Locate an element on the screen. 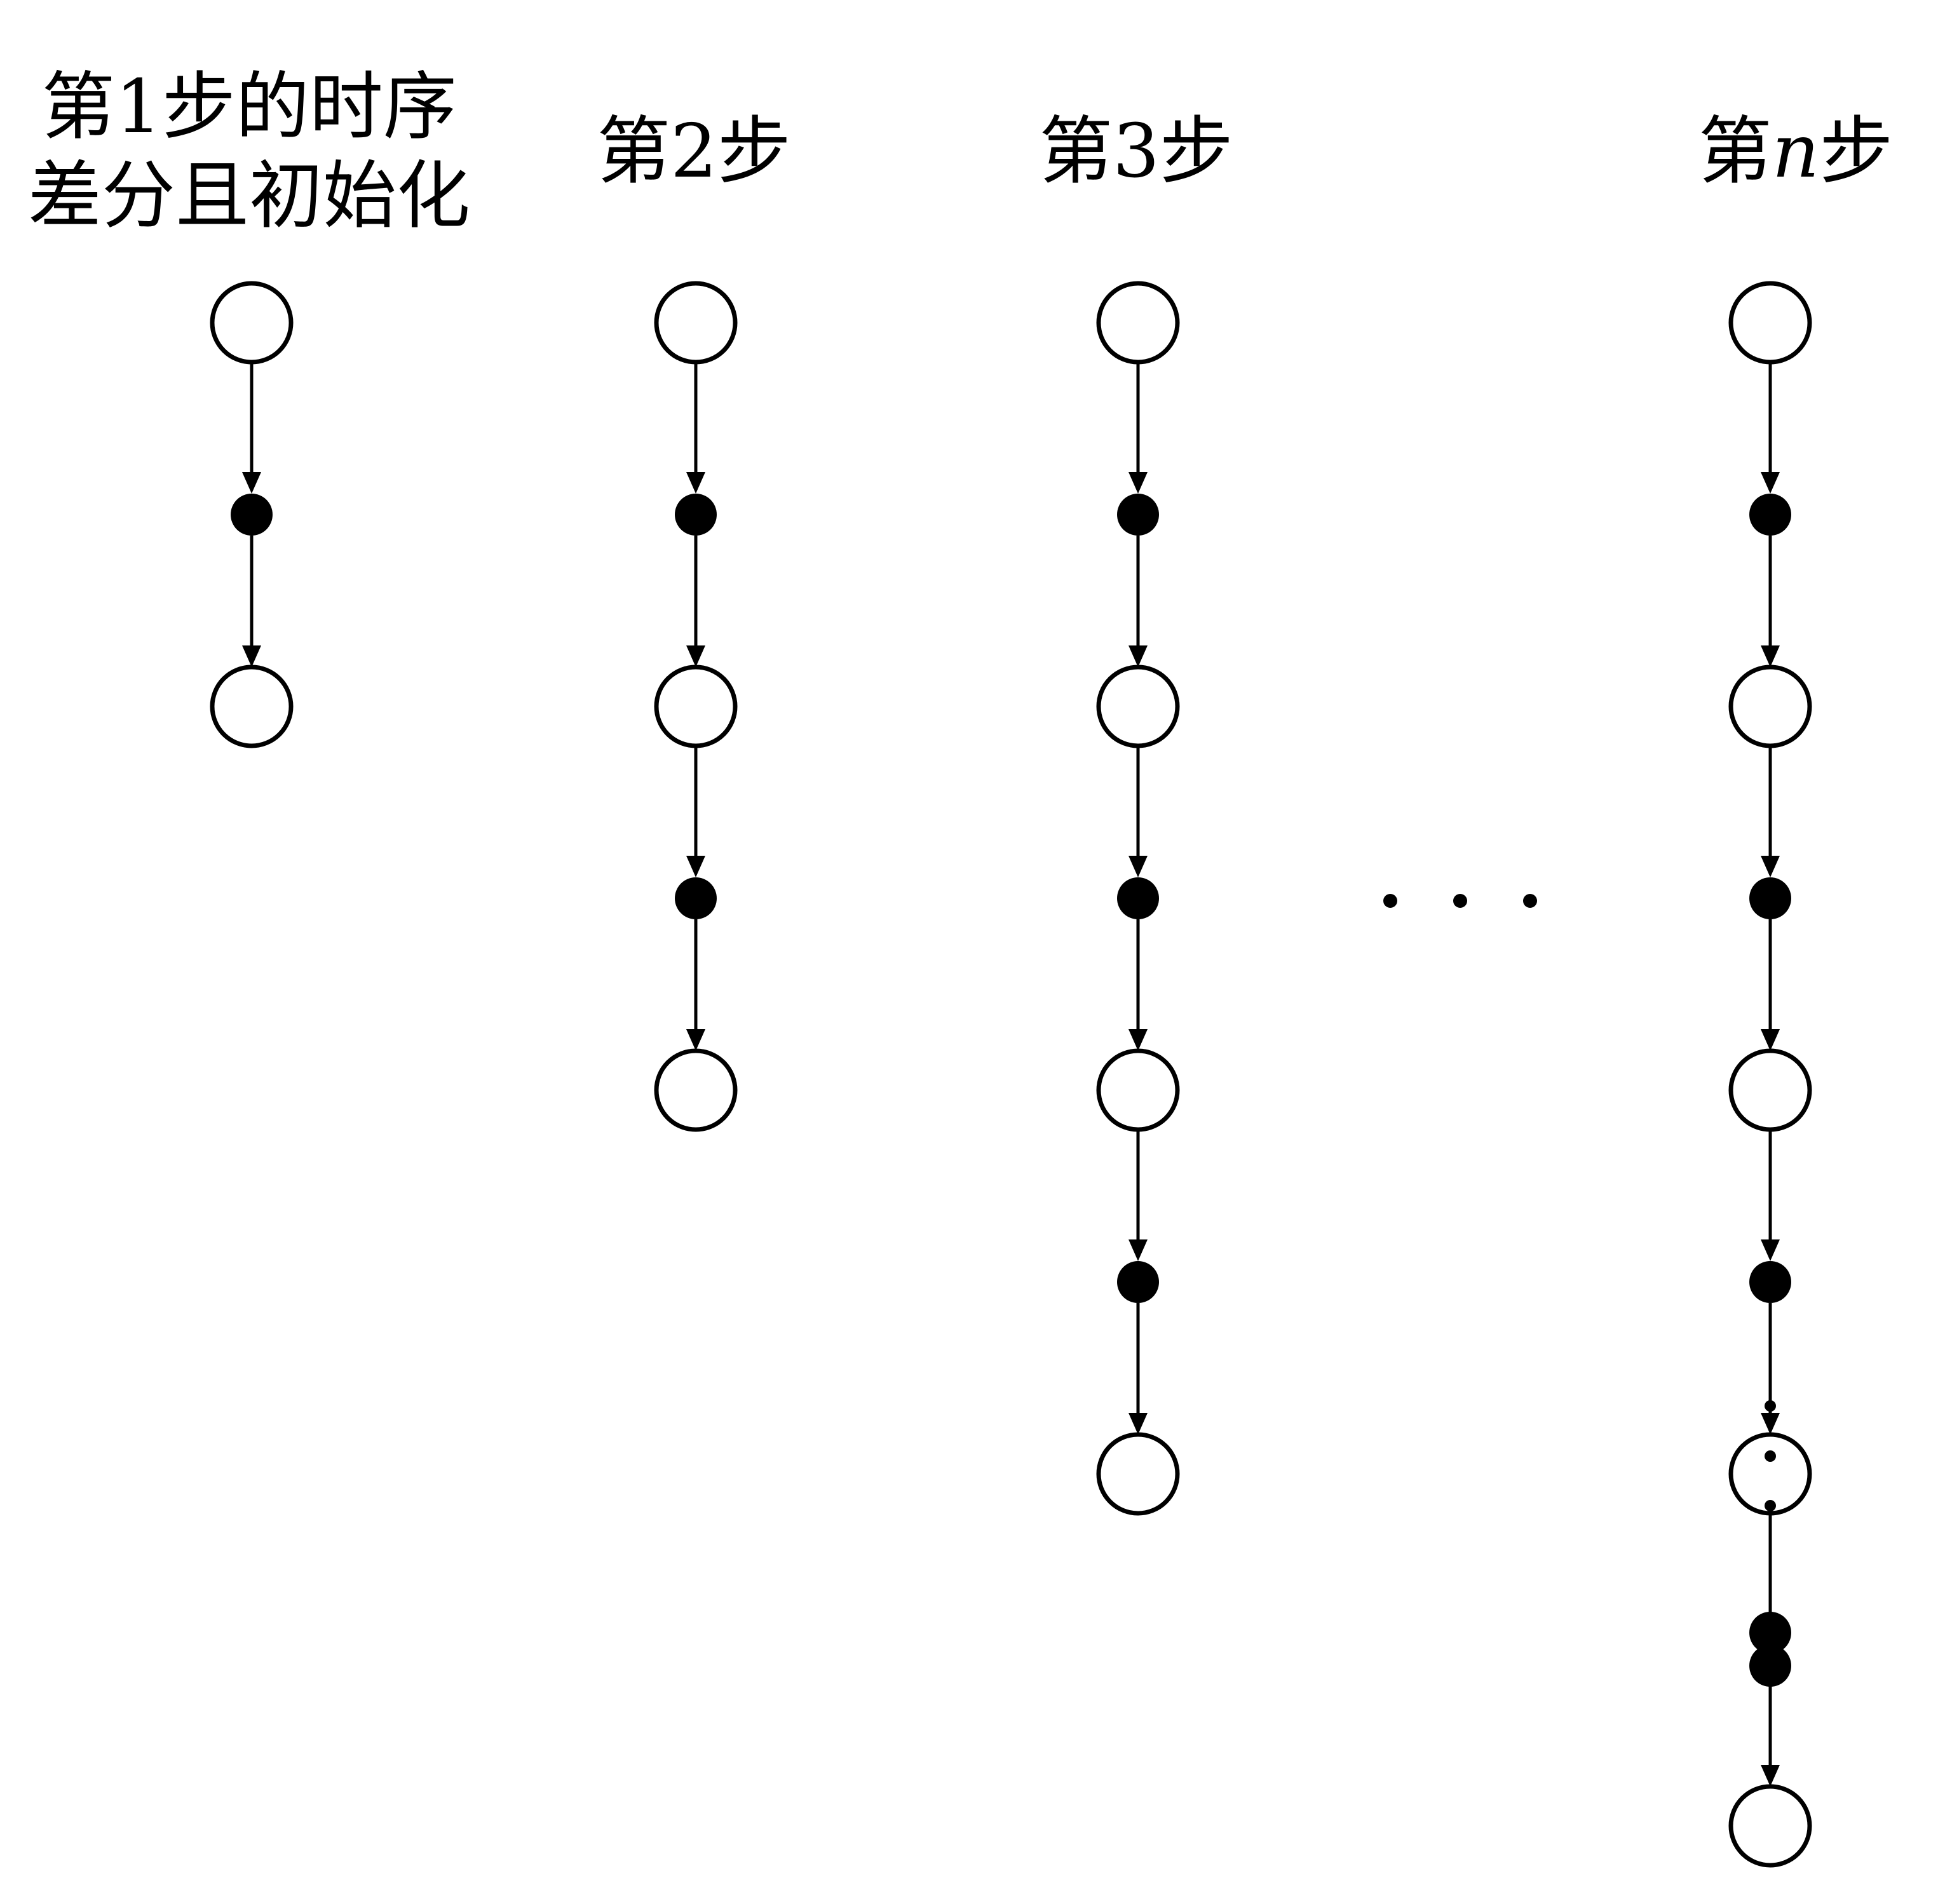  step-1-title-line-2: 差分且初始化 is located at coordinates (249, 196).